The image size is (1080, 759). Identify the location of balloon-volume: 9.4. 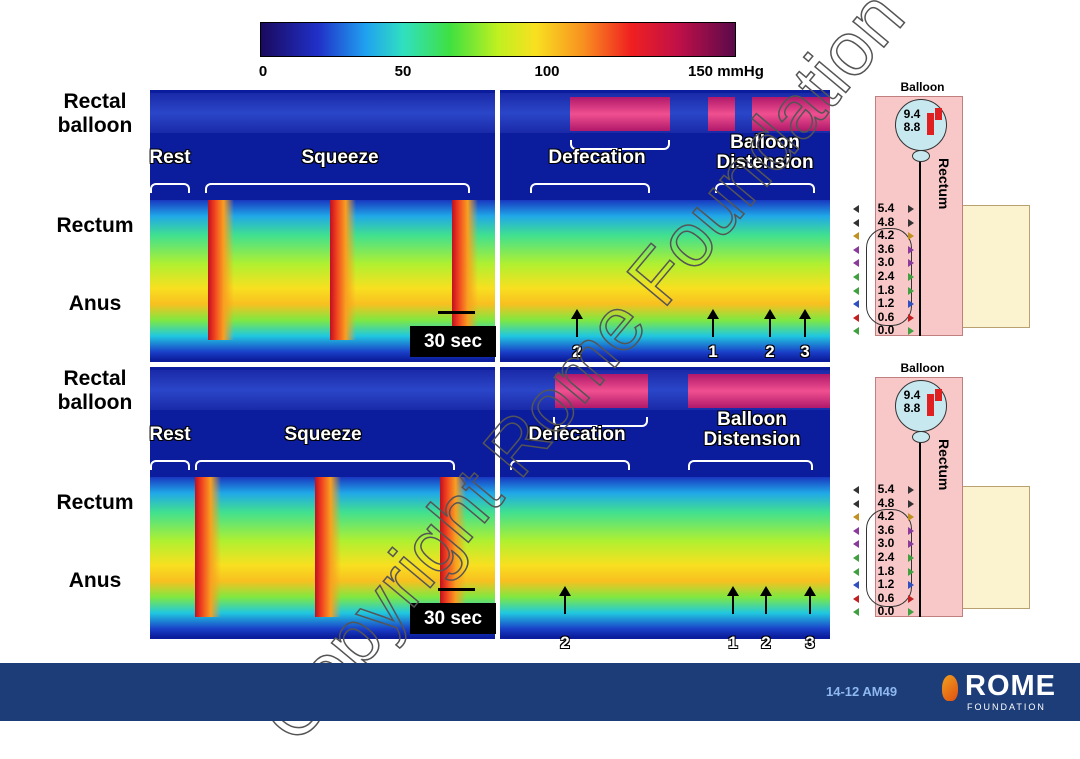
(912, 114).